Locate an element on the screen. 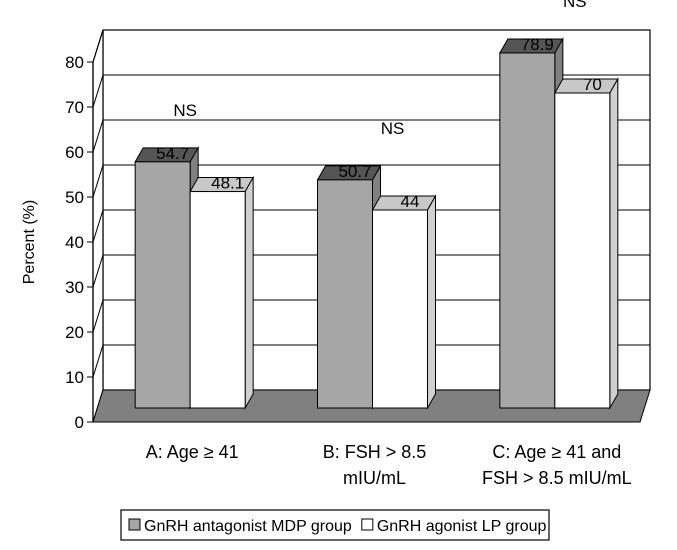 This screenshot has height=550, width=677. y-axis-label: Percent (%) is located at coordinates (29, 242).